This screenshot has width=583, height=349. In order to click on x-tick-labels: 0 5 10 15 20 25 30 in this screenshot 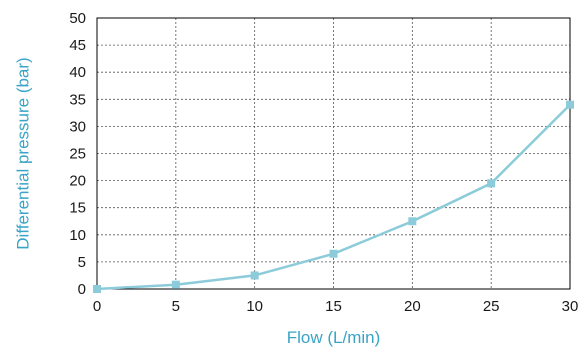, I will do `click(336, 306)`.